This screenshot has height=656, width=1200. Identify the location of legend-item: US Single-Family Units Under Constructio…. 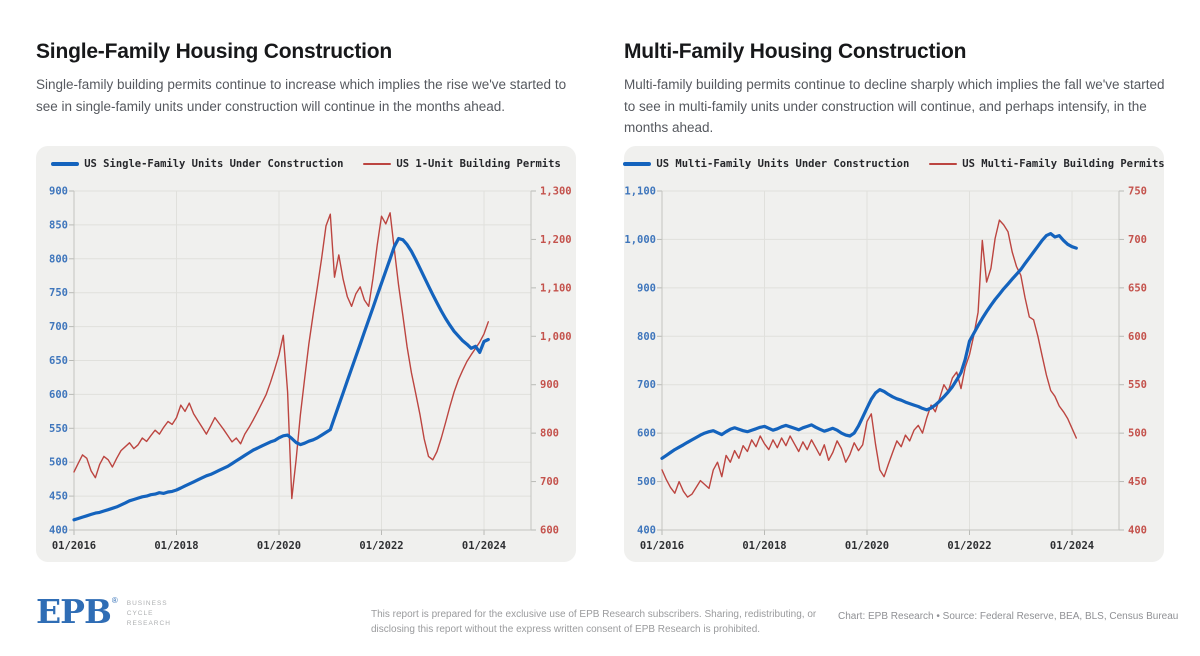
(197, 164).